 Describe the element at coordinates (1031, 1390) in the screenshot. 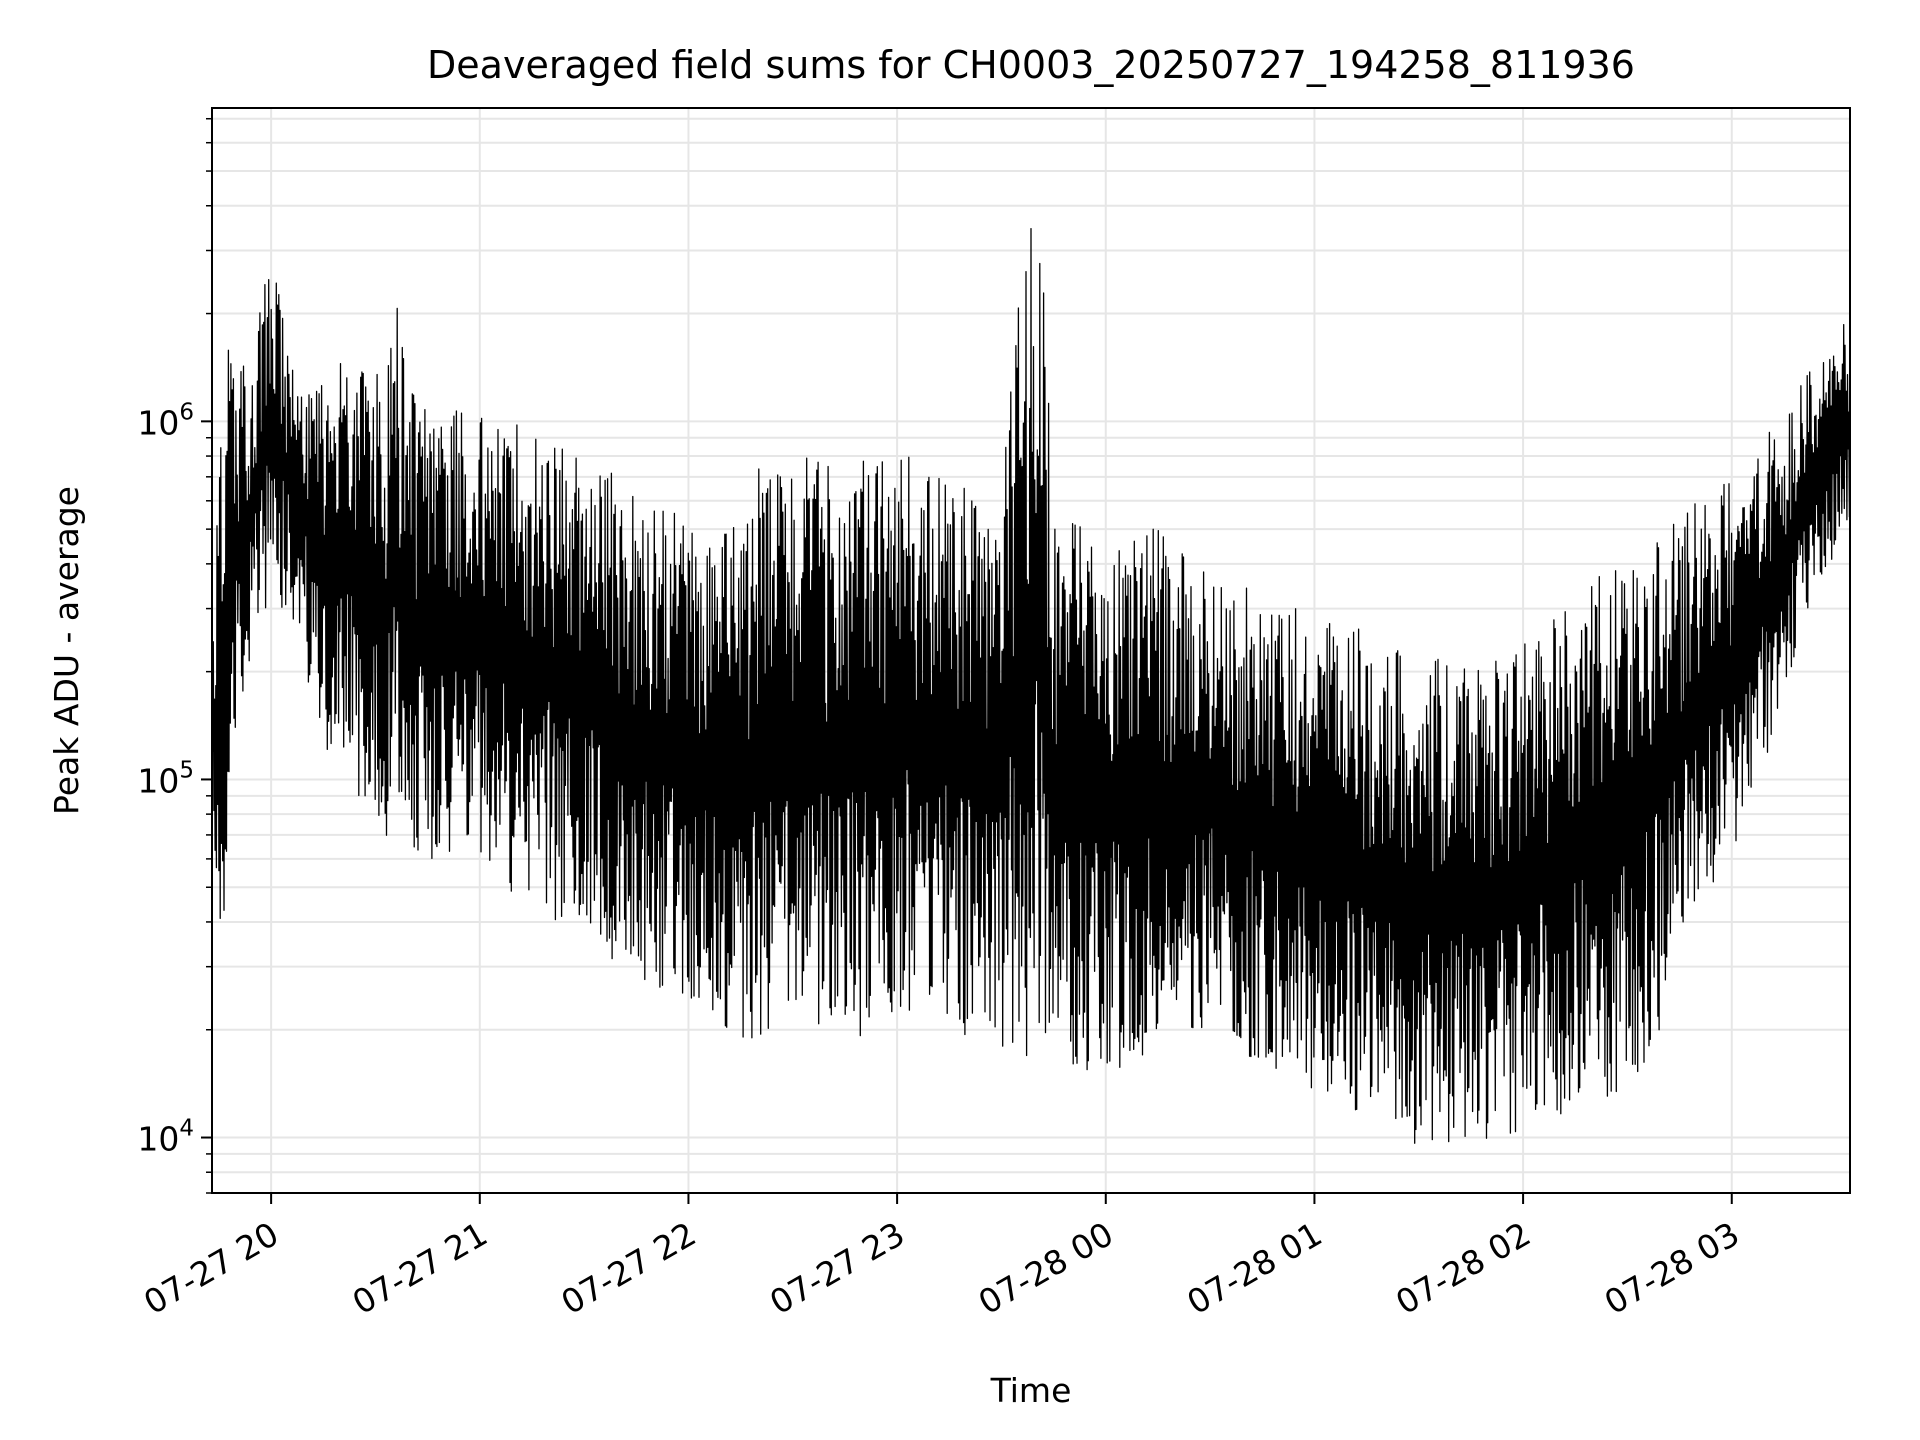

I see `x-axis-label: Time` at that location.